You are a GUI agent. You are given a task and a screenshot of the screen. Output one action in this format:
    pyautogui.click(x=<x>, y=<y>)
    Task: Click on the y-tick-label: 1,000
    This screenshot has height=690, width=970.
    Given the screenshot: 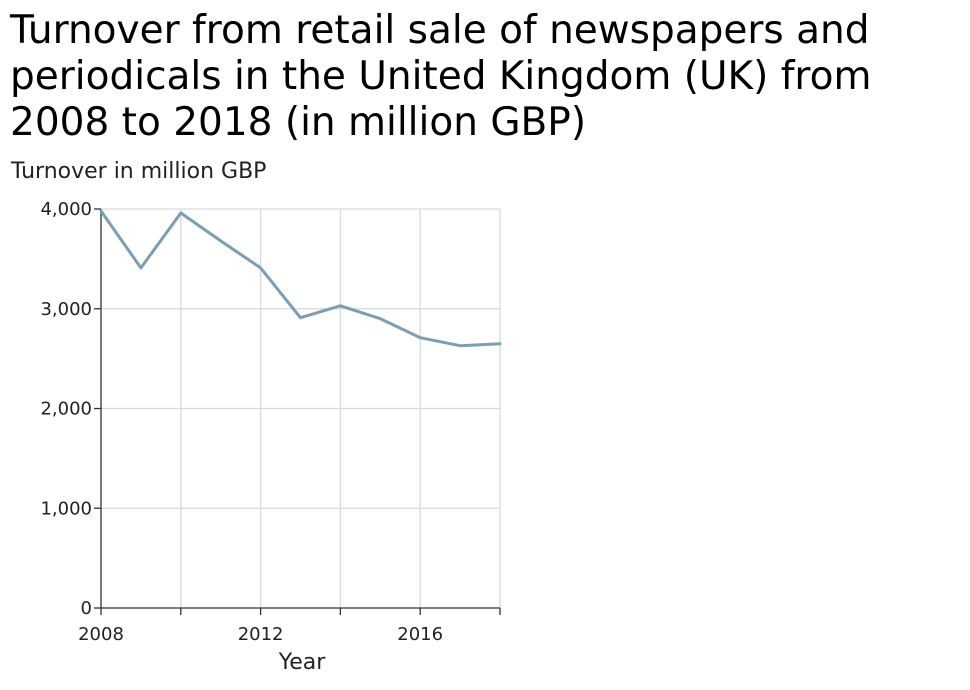 What is the action you would take?
    pyautogui.click(x=66, y=508)
    